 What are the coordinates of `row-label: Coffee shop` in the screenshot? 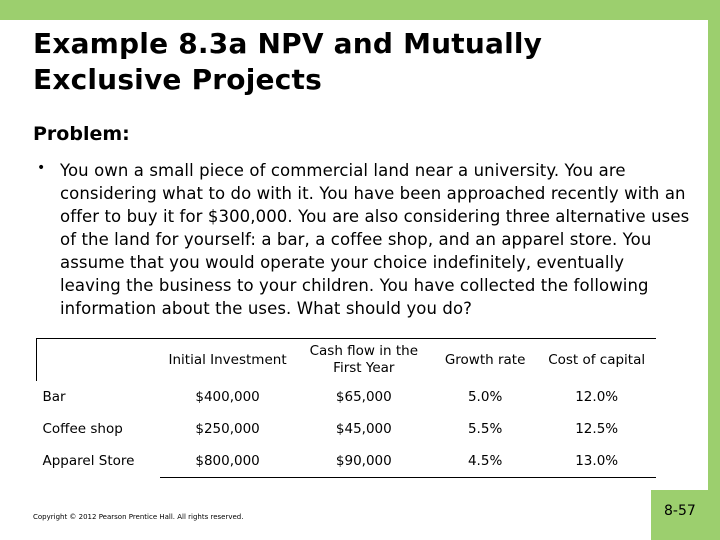 It's located at (82, 429).